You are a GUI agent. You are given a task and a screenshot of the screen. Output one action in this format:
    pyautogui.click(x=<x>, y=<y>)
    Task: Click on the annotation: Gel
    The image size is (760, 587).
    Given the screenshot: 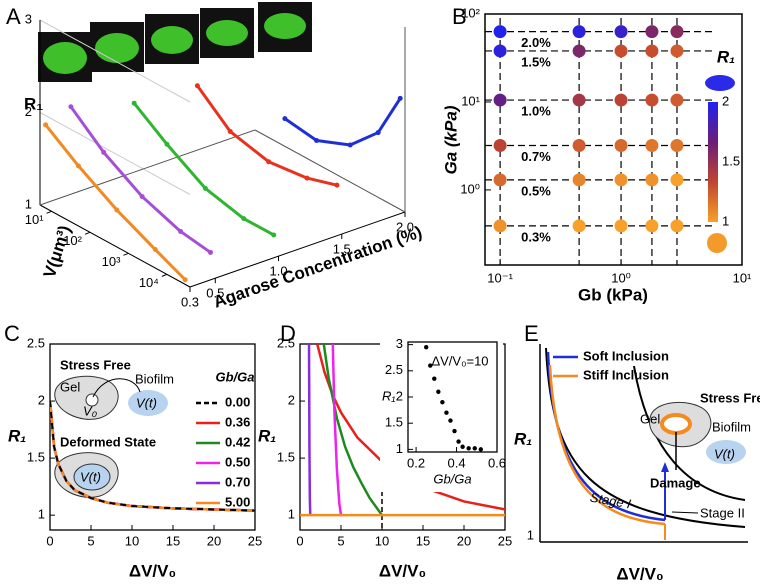 What is the action you would take?
    pyautogui.click(x=70, y=386)
    